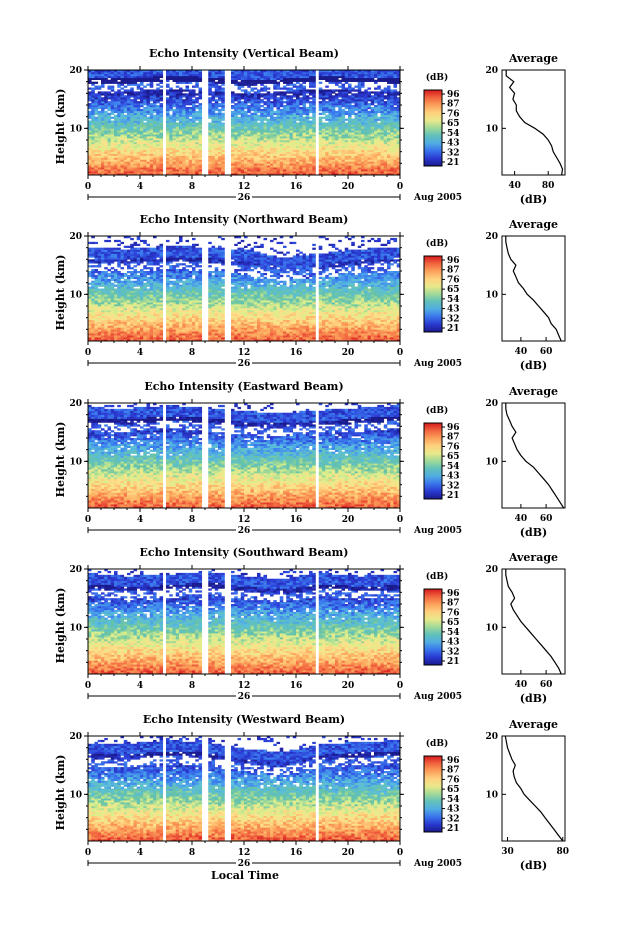  I want to click on chart-title: Echo Intensity (Northward Beam), so click(244, 219).